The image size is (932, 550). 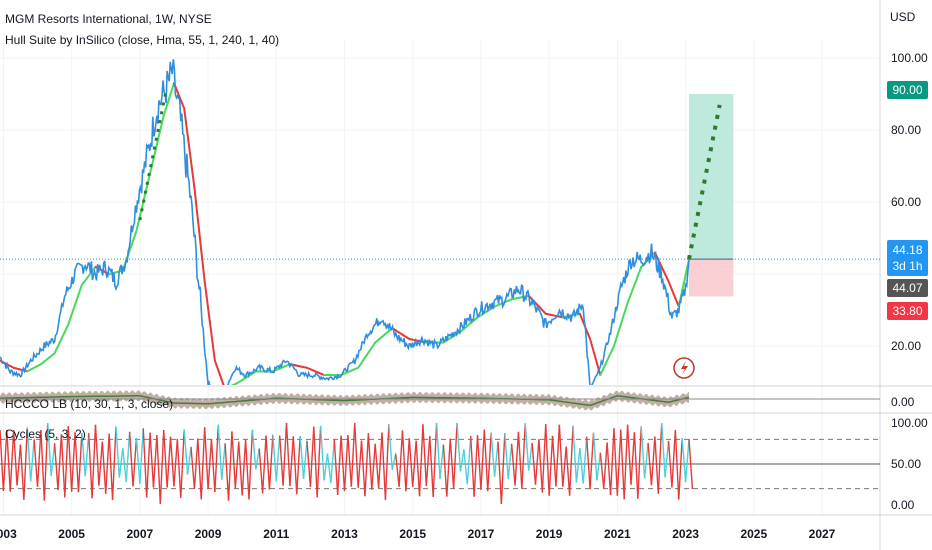 I want to click on cycles-pane, so click(x=440, y=463).